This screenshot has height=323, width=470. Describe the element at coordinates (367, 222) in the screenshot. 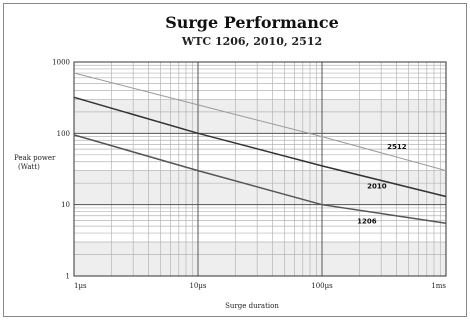

I see `series-label-1206: 1206` at that location.